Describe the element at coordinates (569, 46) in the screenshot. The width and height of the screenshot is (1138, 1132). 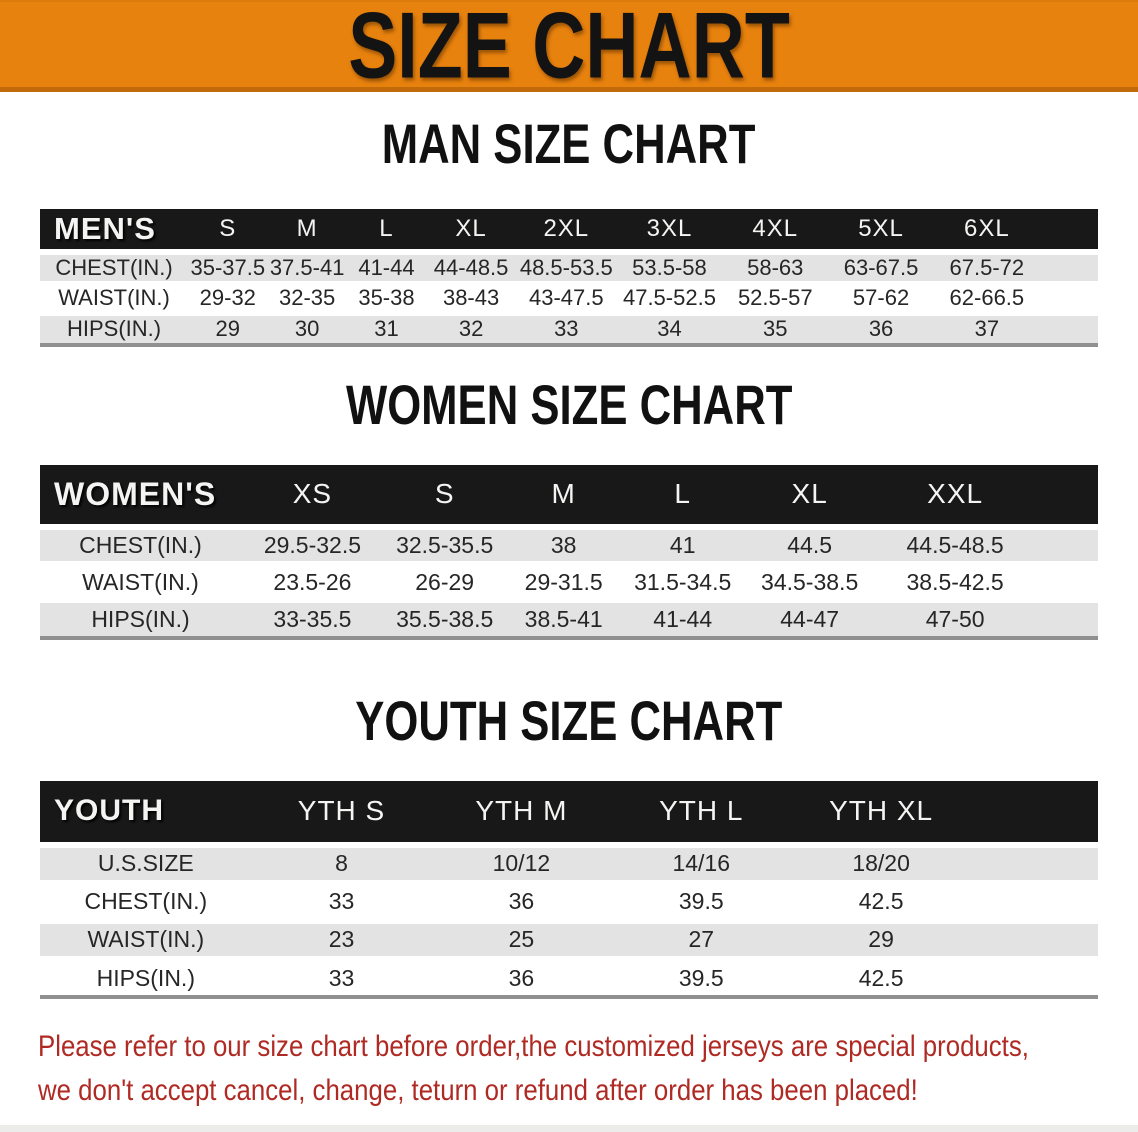
I see `banner-title: SIZE CHART` at that location.